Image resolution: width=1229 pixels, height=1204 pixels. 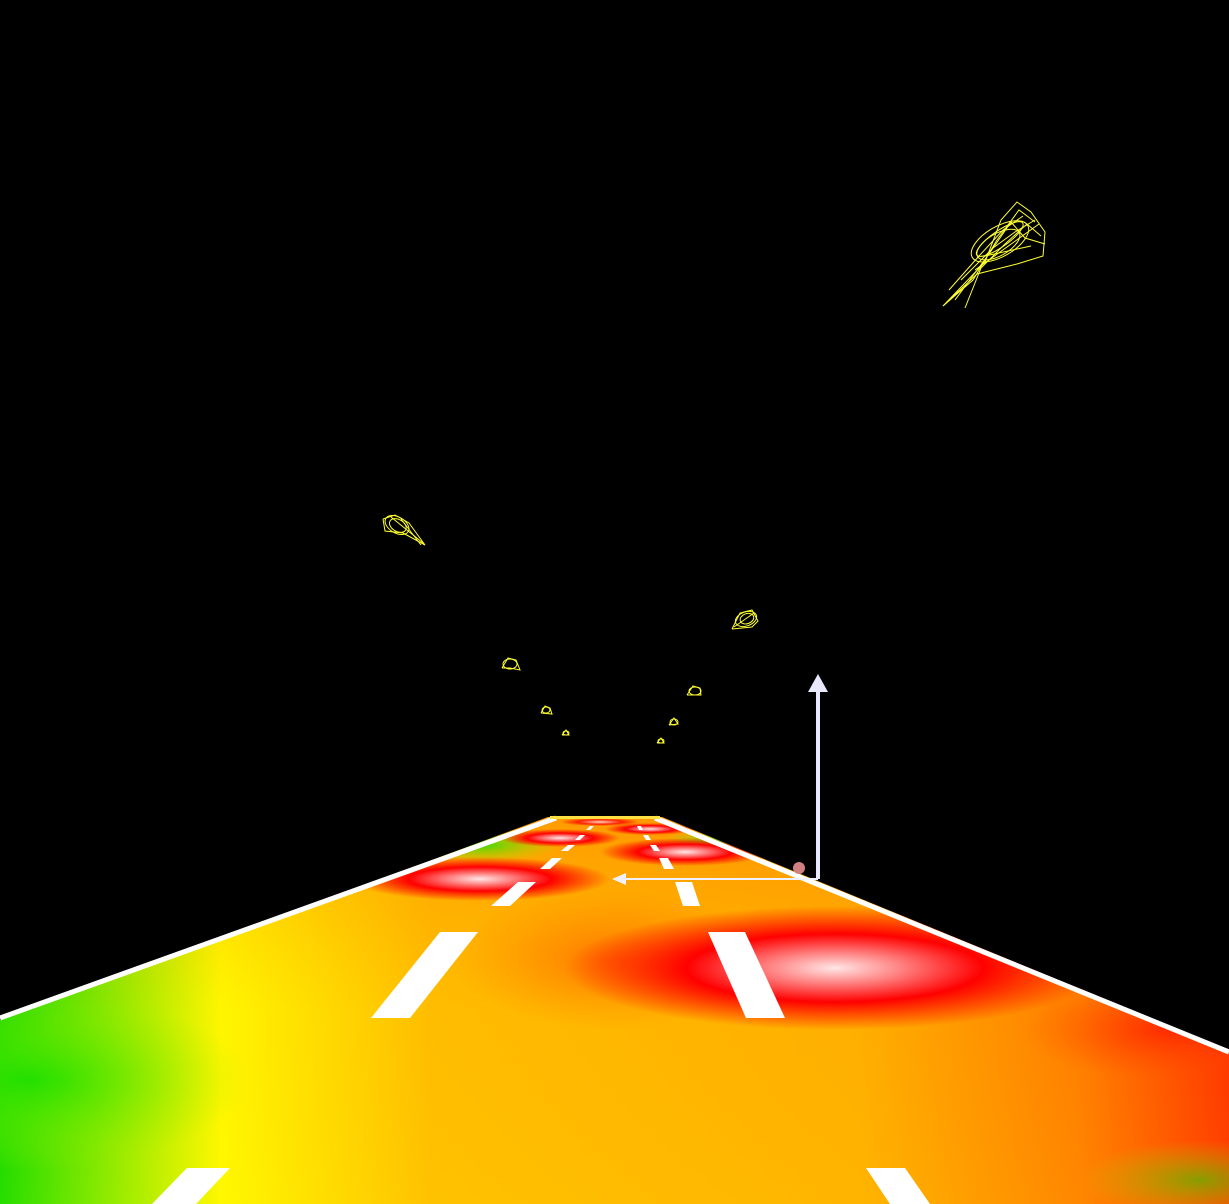 I want to click on left-arrow-icon, so click(x=619, y=879).